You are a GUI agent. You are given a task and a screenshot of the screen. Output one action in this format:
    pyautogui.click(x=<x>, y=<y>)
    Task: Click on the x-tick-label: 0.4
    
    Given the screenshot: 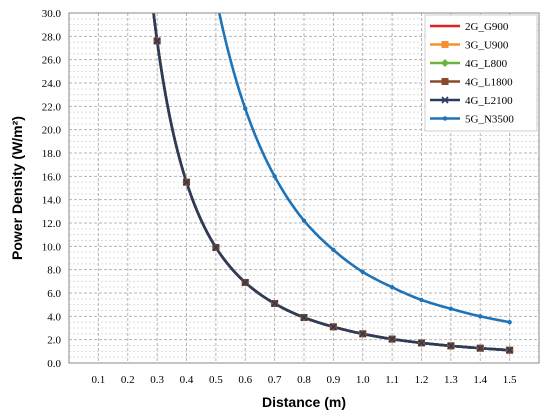 What is the action you would take?
    pyautogui.click(x=187, y=380)
    